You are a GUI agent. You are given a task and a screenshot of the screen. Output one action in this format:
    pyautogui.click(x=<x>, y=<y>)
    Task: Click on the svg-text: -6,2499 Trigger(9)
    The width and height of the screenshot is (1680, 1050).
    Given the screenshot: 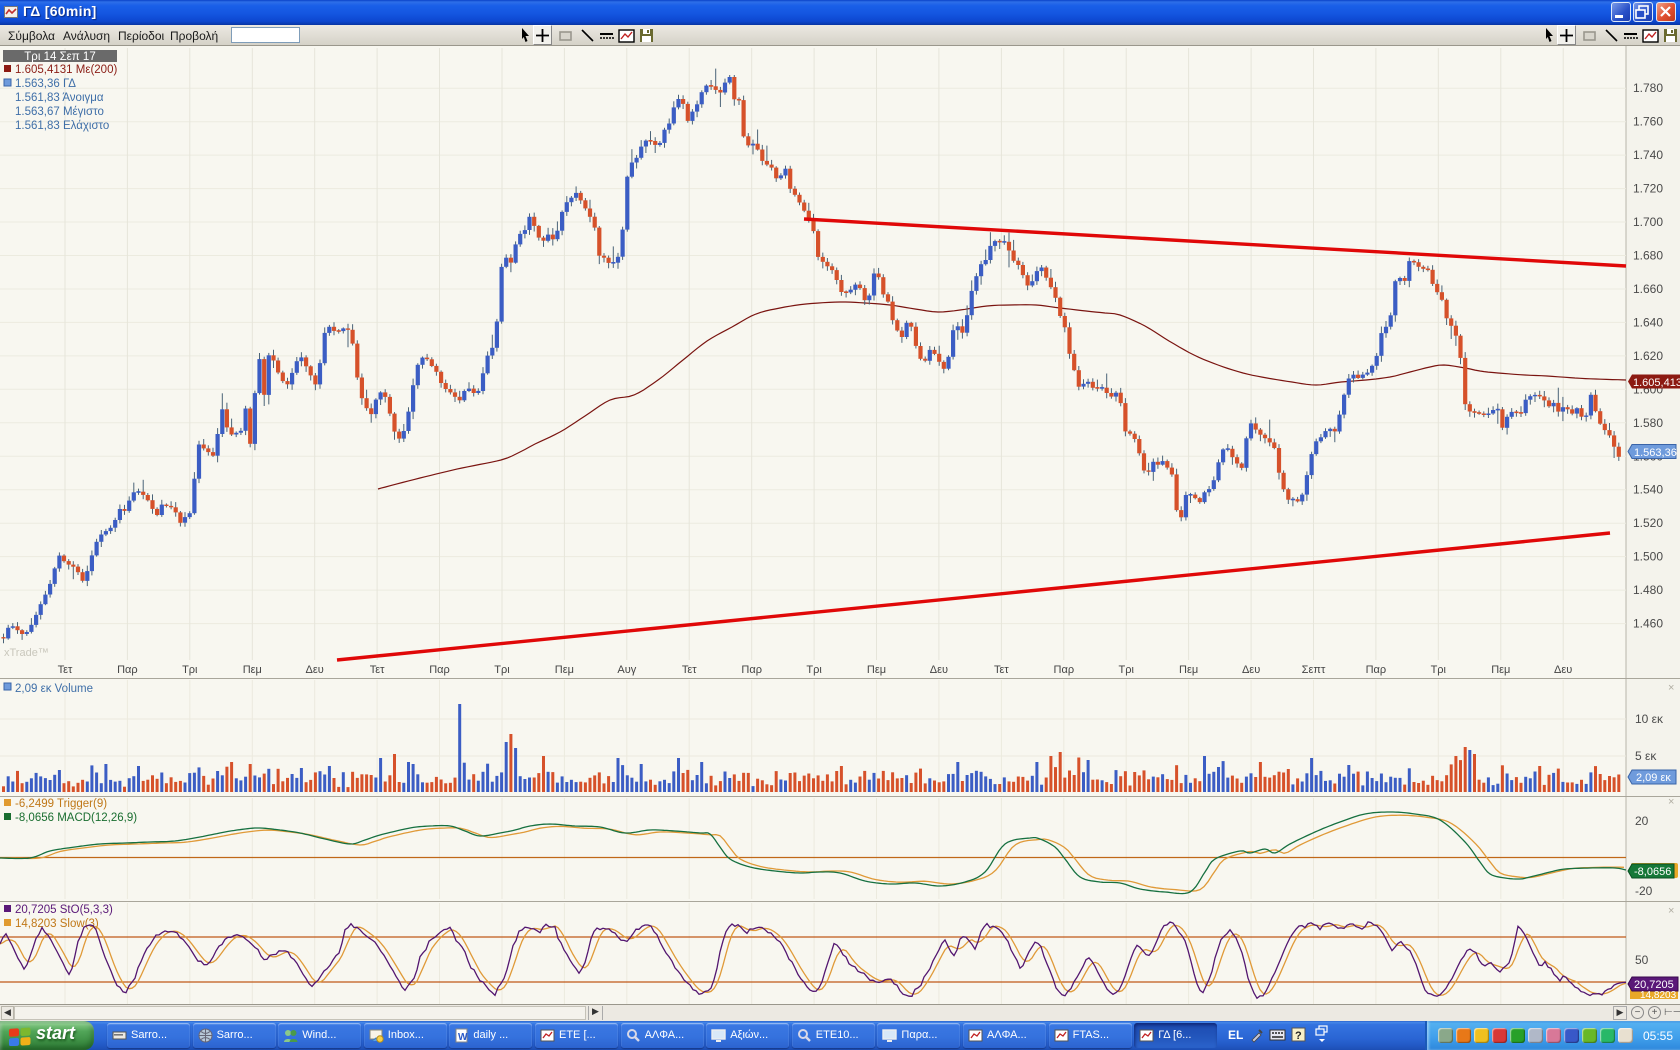 What is the action you would take?
    pyautogui.click(x=61, y=804)
    